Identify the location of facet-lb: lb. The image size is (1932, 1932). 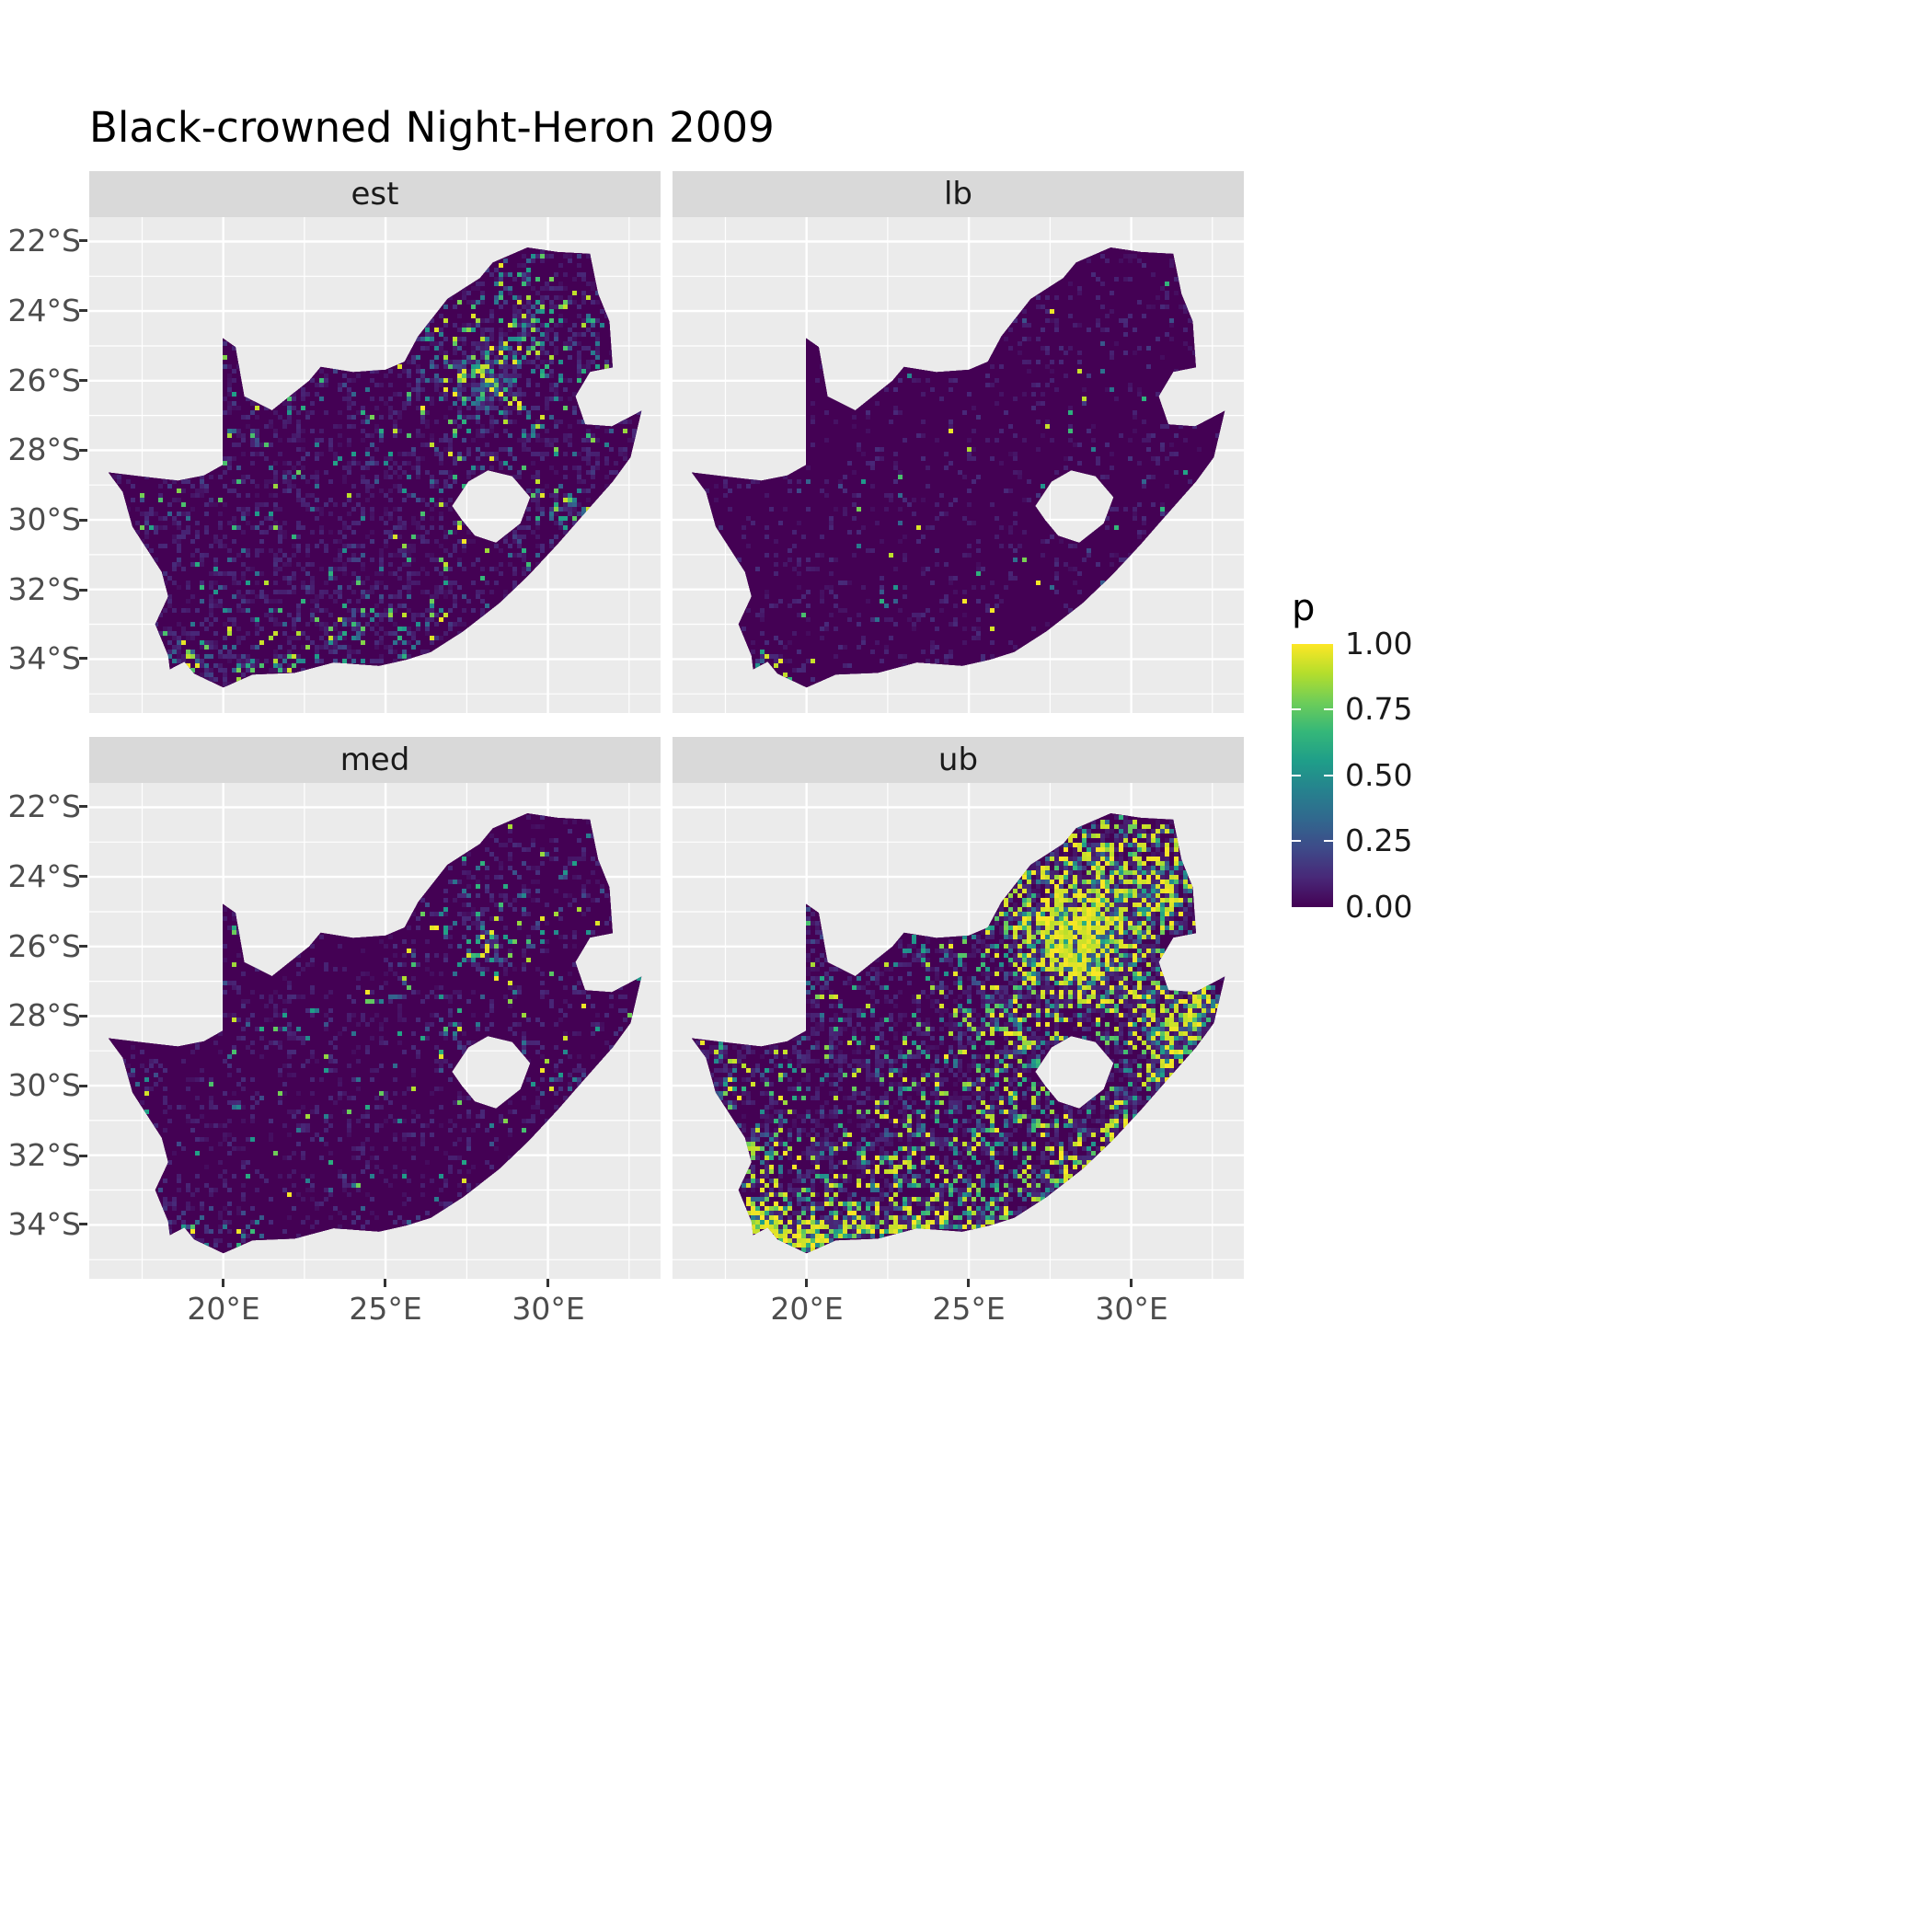
(958, 442).